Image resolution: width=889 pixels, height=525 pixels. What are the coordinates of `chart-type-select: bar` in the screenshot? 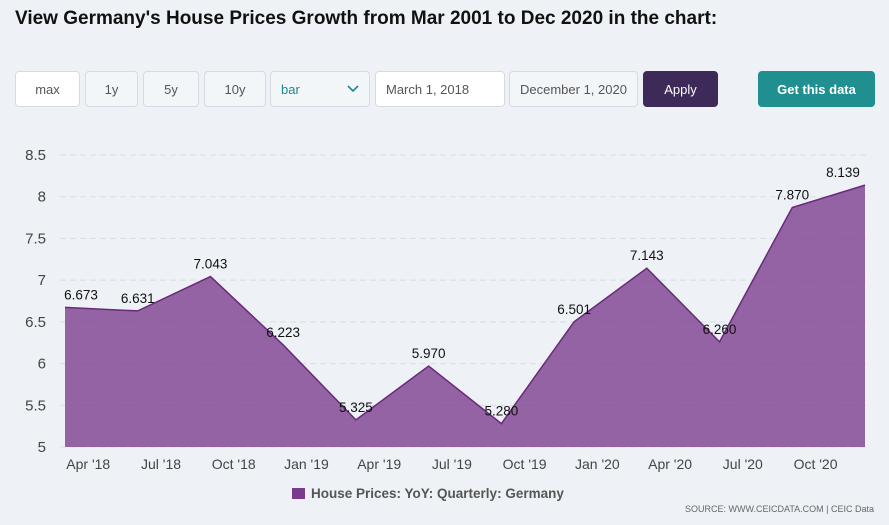 It's located at (320, 89).